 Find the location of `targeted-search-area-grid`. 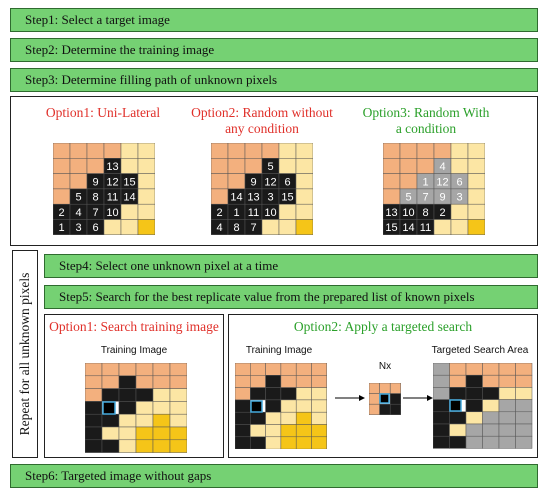

targeted-search-area-grid is located at coordinates (483, 406).